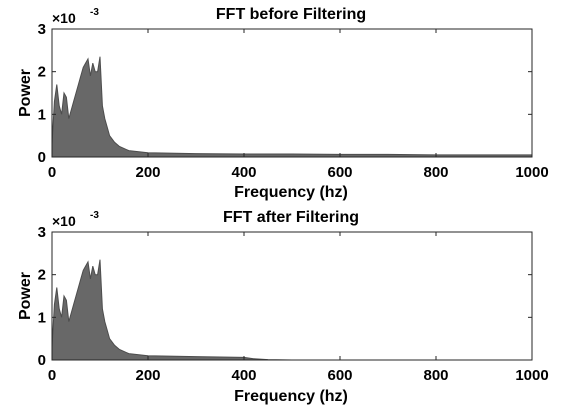  Describe the element at coordinates (291, 217) in the screenshot. I see `chart-title: FFT after Filtering` at that location.